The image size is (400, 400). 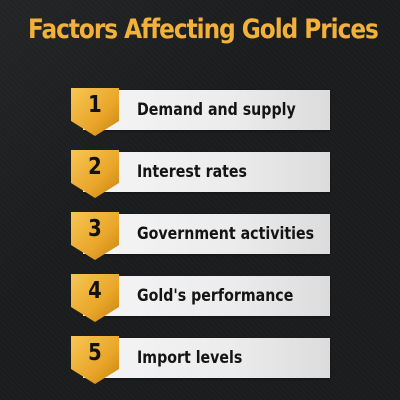 I want to click on factor-number: 2, so click(x=95, y=167).